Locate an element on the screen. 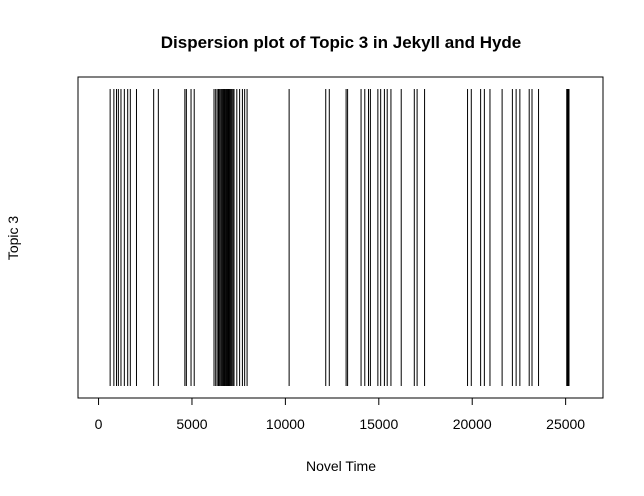  x-tick-label-5: 25000 is located at coordinates (565, 424).